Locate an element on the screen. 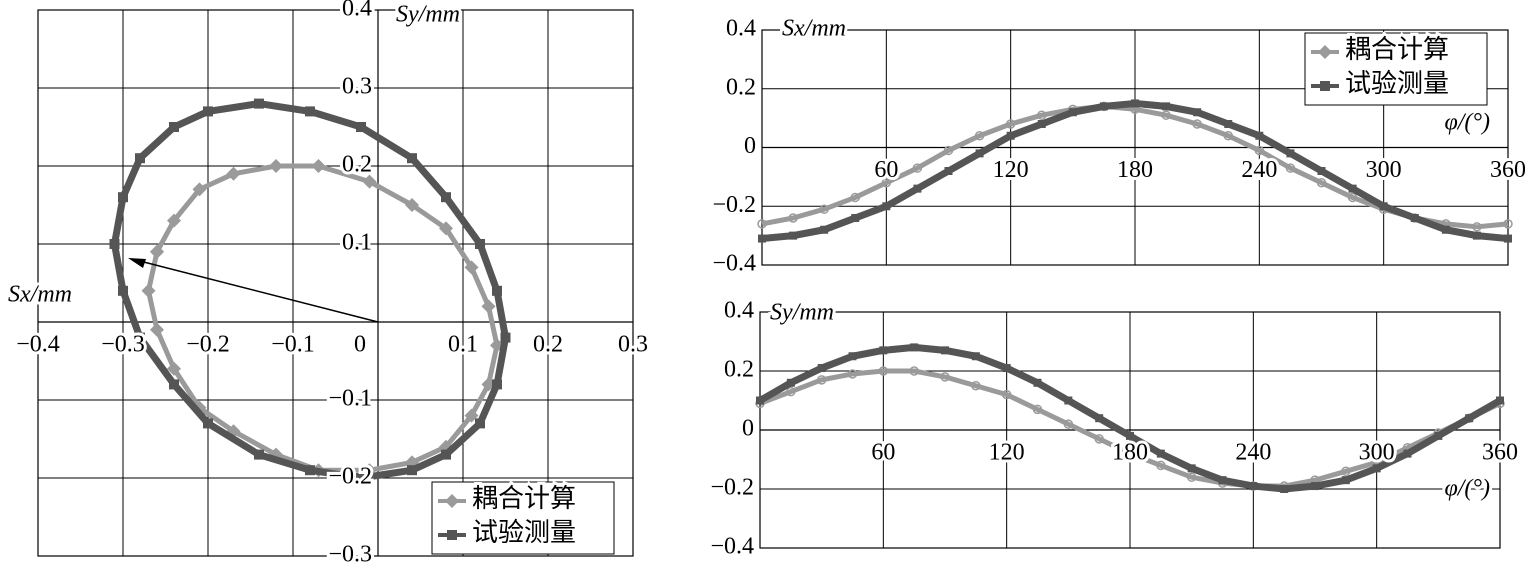 The image size is (1525, 565). y-tick-label: 0.1 is located at coordinates (357, 243).